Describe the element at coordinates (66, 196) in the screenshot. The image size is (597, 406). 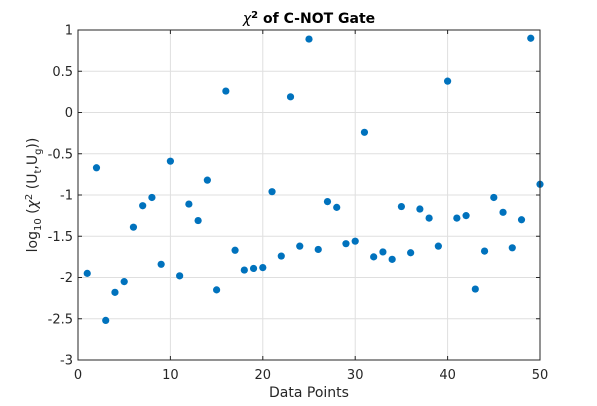
I see `y-tick-label: -1` at that location.